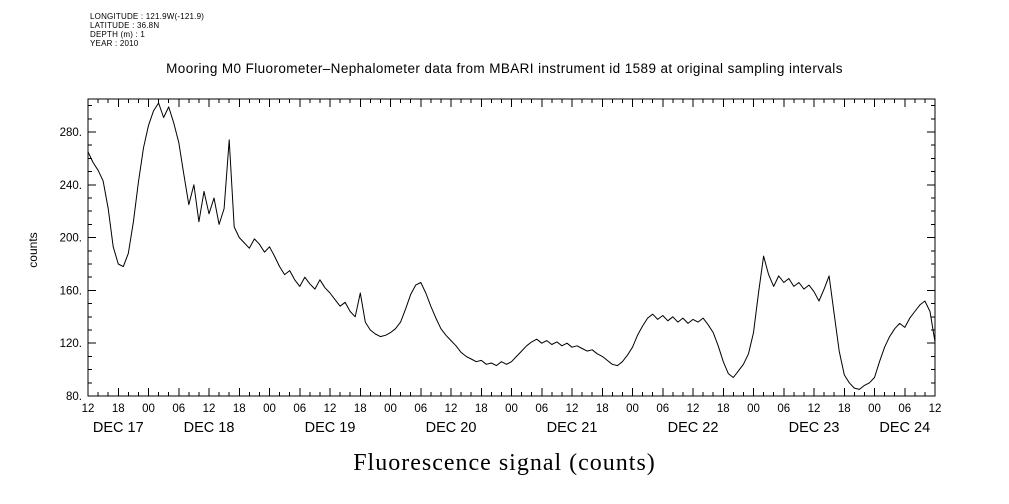 The width and height of the screenshot is (1009, 504). I want to click on x-axis-caption: Fluorescence signal (counts), so click(504, 463).